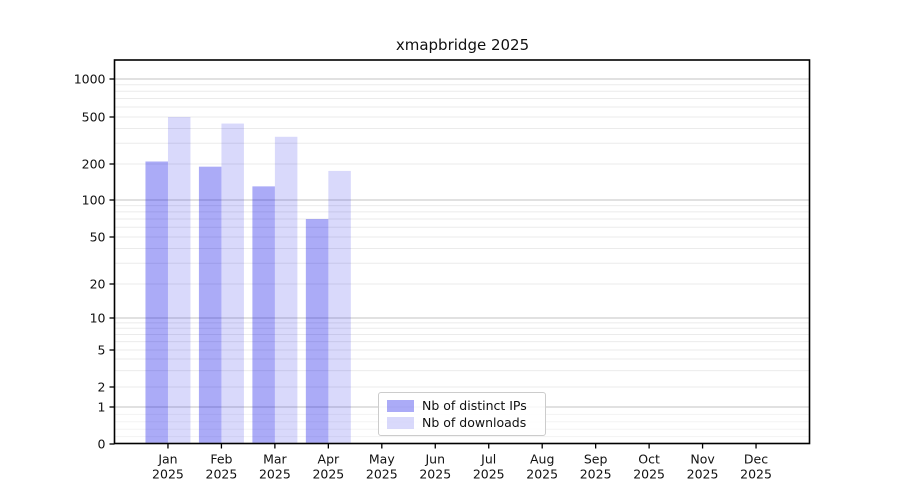  What do you see at coordinates (702, 459) in the screenshot?
I see `x-tick-label-month: Nov` at bounding box center [702, 459].